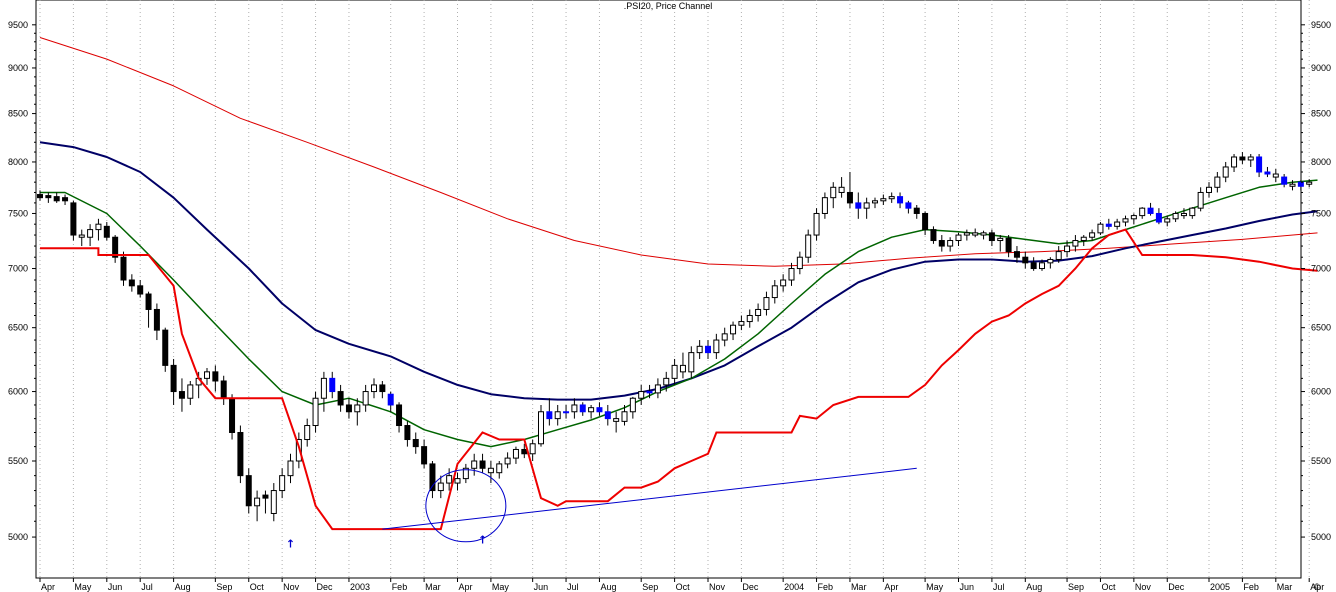 The width and height of the screenshot is (1336, 592). Describe the element at coordinates (18, 537) in the screenshot. I see `y-tick-label-left: 5000` at that location.